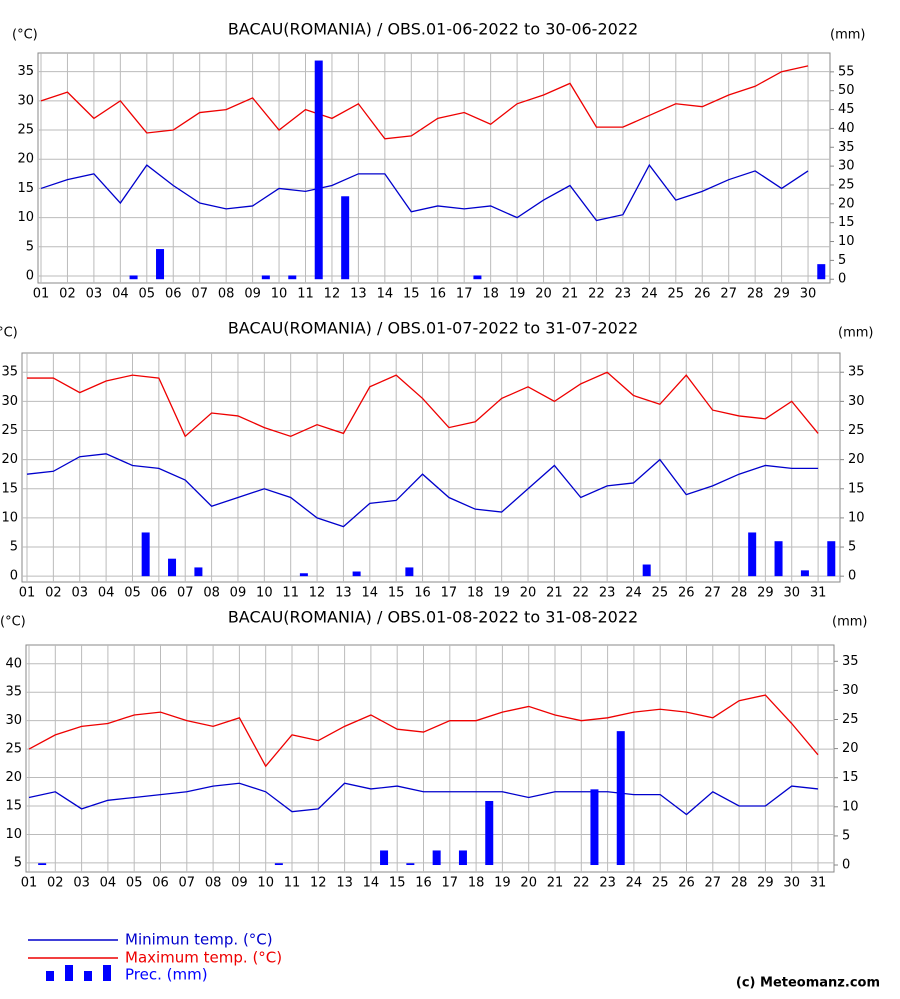 This screenshot has width=900, height=999. I want to click on x-tick-label: 26, so click(686, 883).